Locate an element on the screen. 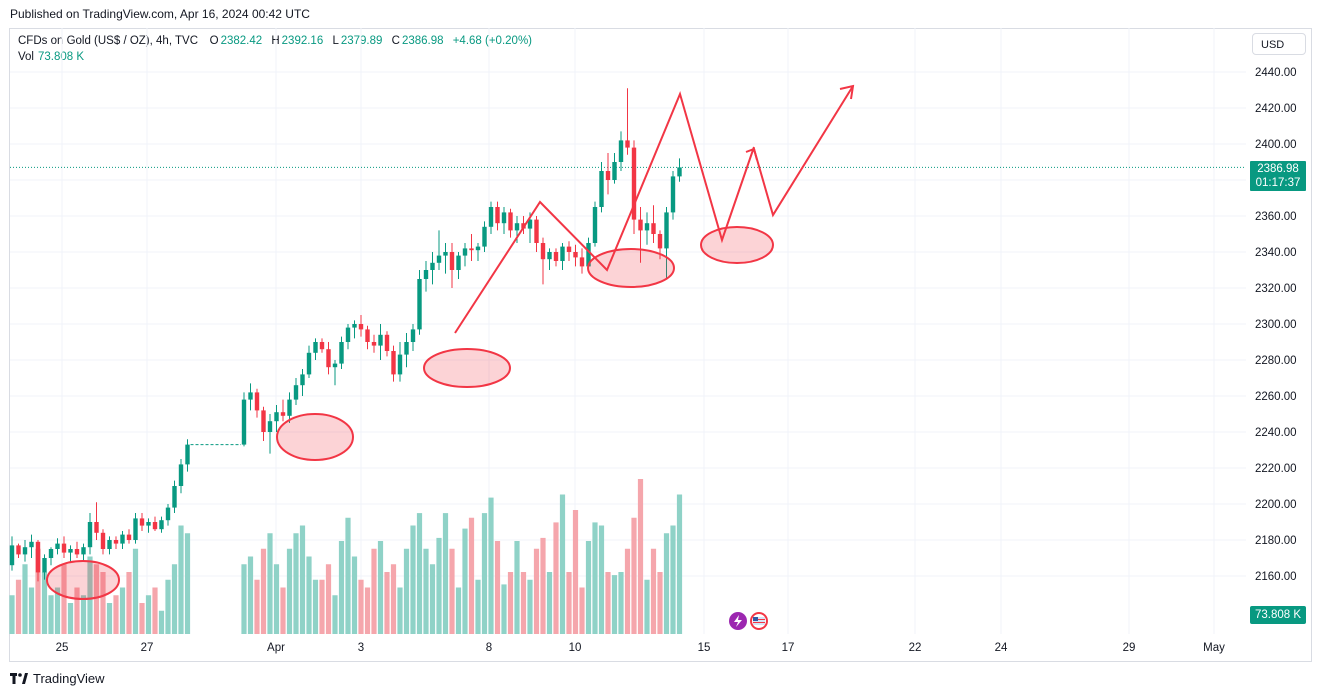 The width and height of the screenshot is (1322, 697). flag-icon is located at coordinates (759, 621).